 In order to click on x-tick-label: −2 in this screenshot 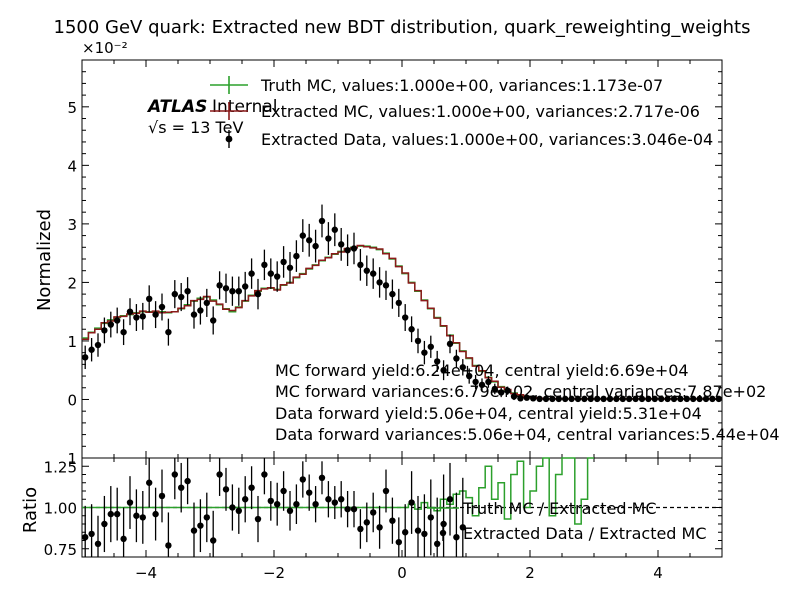, I will do `click(274, 573)`.